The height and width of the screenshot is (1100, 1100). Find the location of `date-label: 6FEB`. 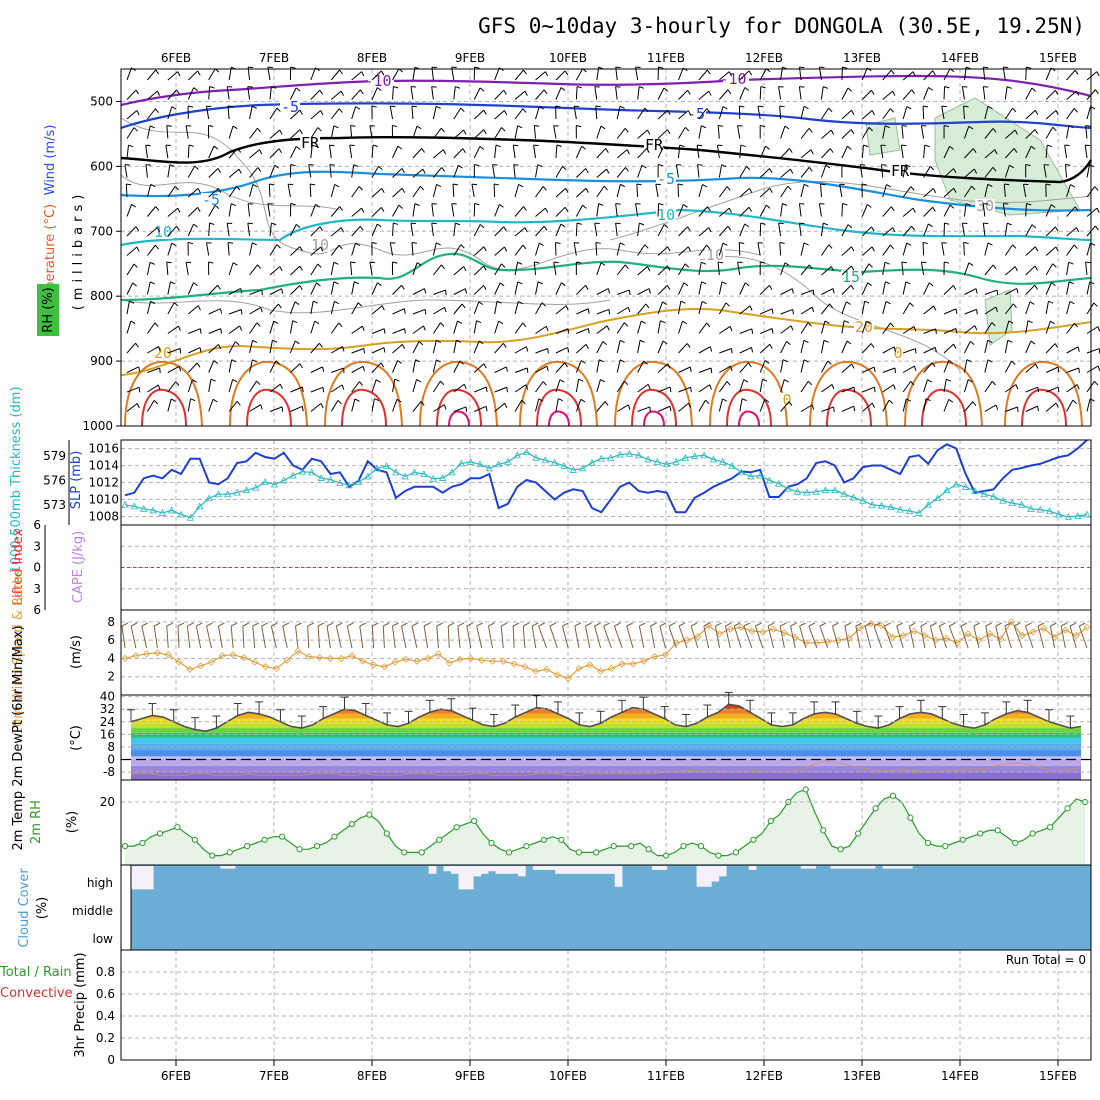

date-label: 6FEB is located at coordinates (176, 58).